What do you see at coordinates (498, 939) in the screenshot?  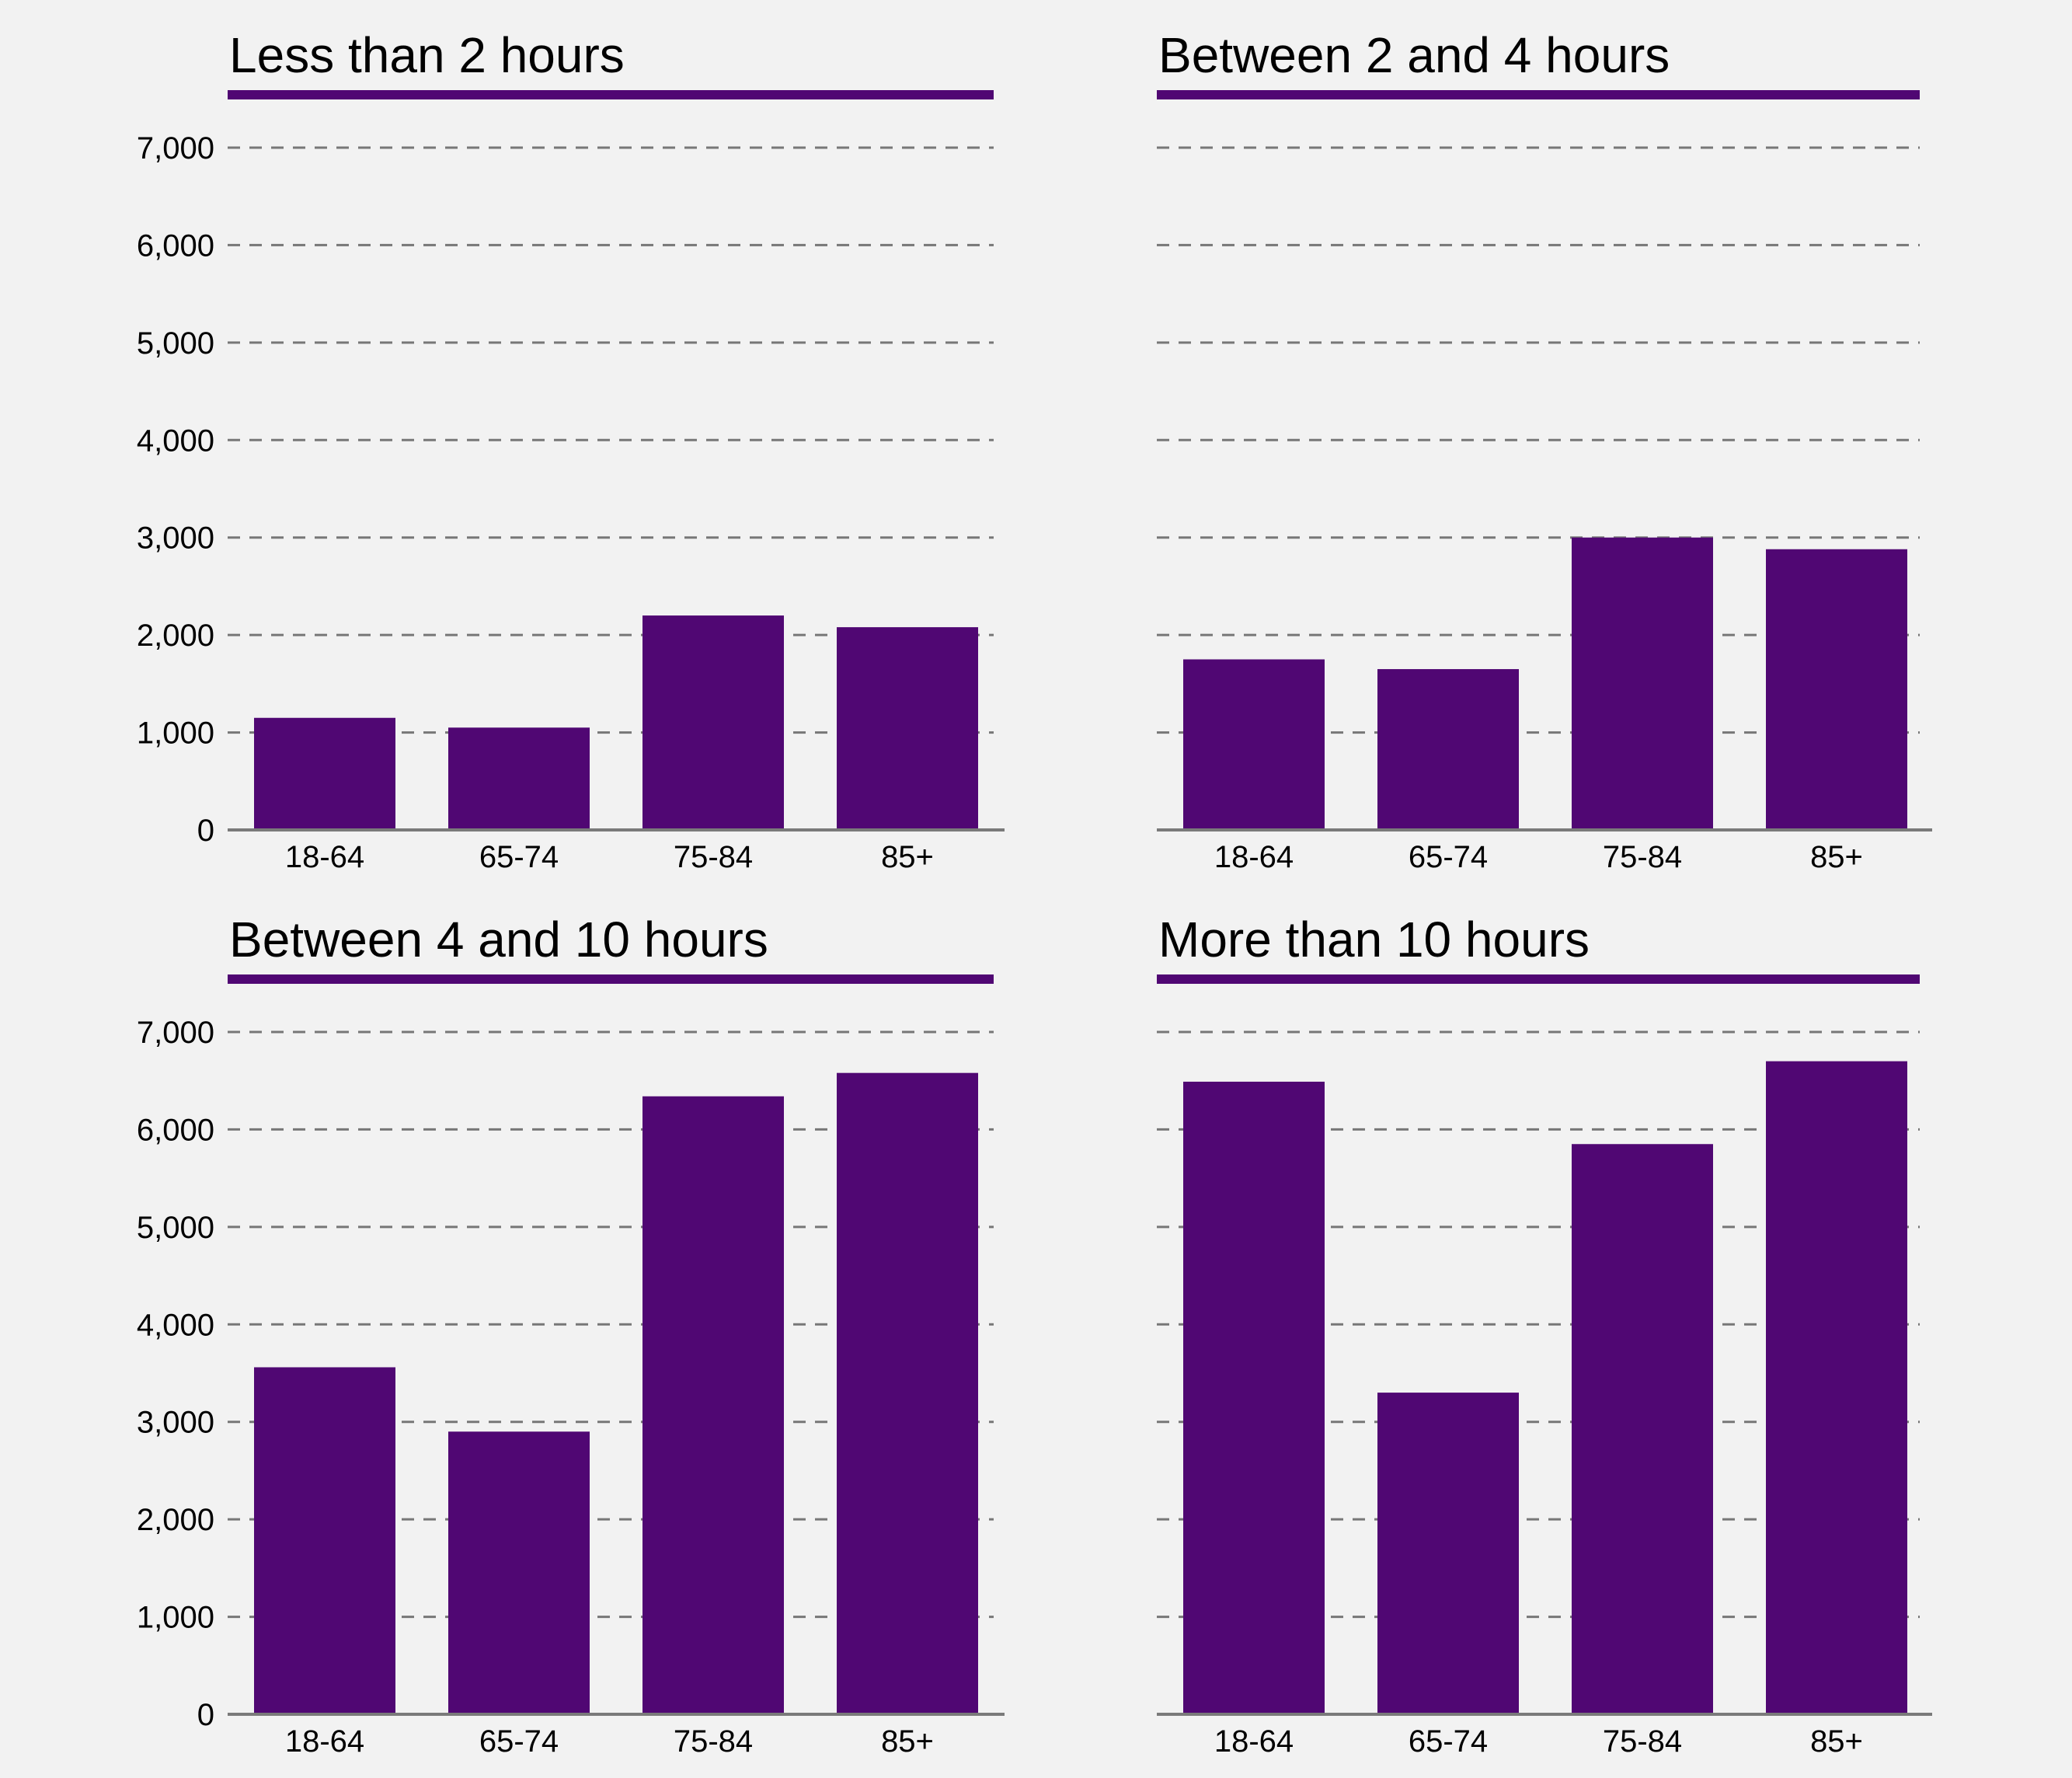 I see `panel-title: Between 4 and 10 hours` at bounding box center [498, 939].